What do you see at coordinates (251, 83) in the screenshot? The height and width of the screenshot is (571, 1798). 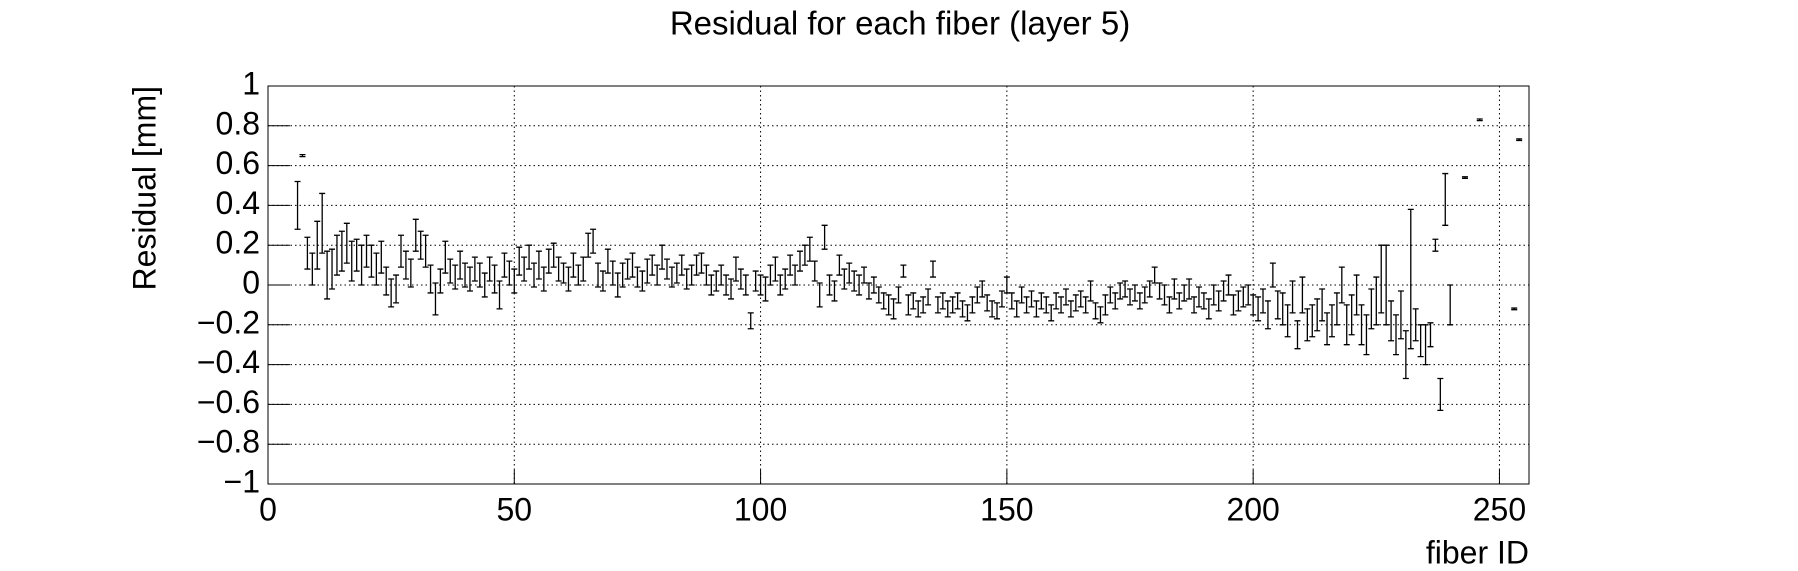 I see `y-tick-label: 1` at bounding box center [251, 83].